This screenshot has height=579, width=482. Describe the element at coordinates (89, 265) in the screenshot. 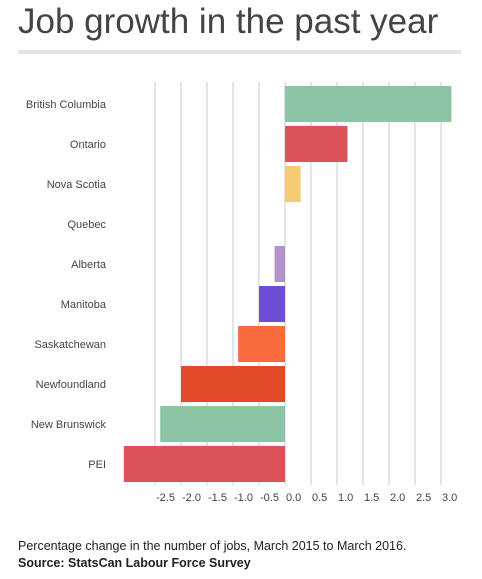

I see `category-label: Alberta` at that location.